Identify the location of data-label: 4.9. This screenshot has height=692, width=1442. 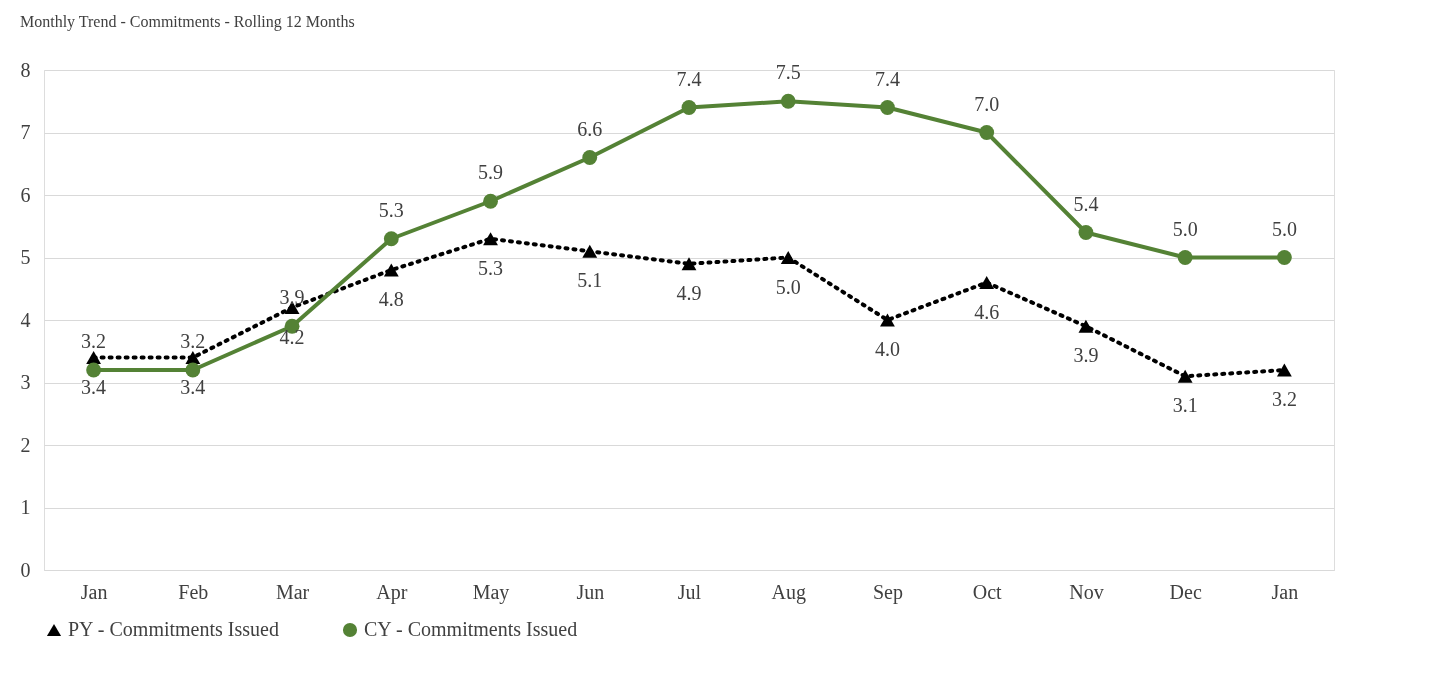
(689, 292).